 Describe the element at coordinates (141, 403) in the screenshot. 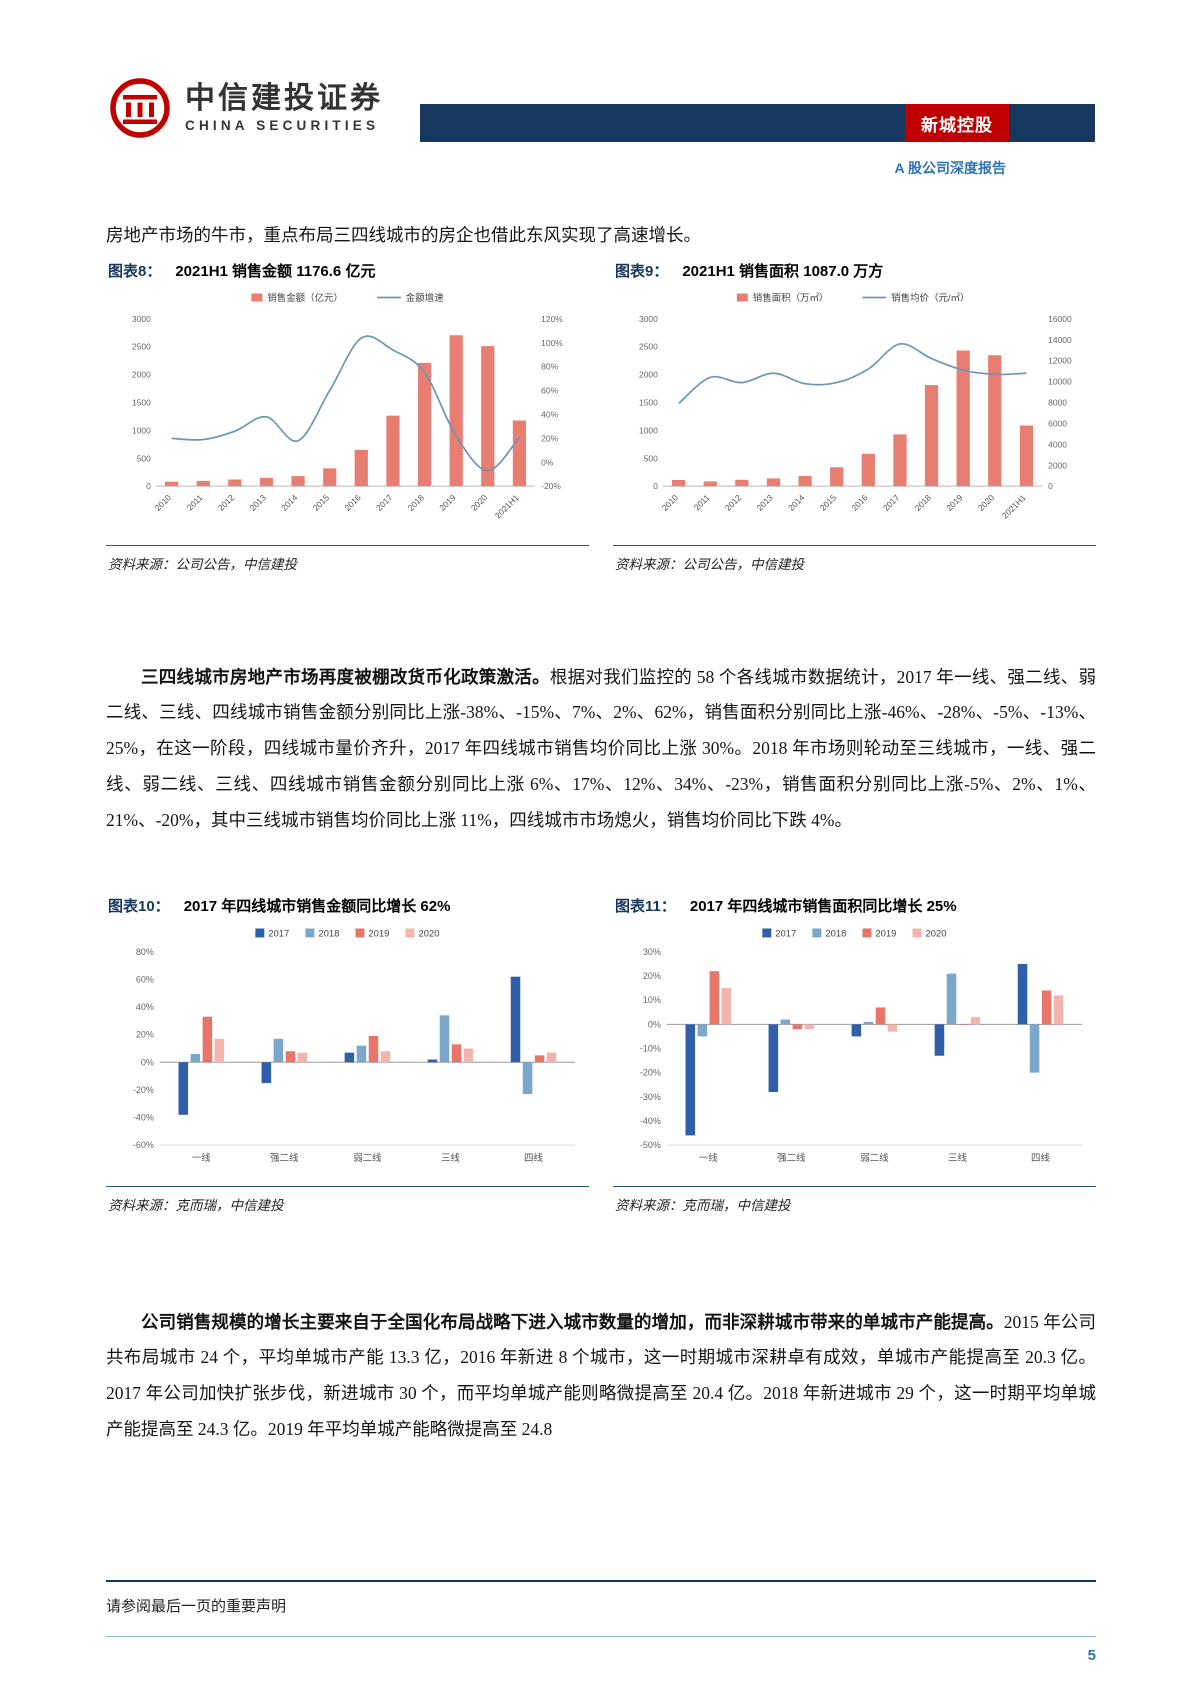

I see `svg-text: 1500` at that location.